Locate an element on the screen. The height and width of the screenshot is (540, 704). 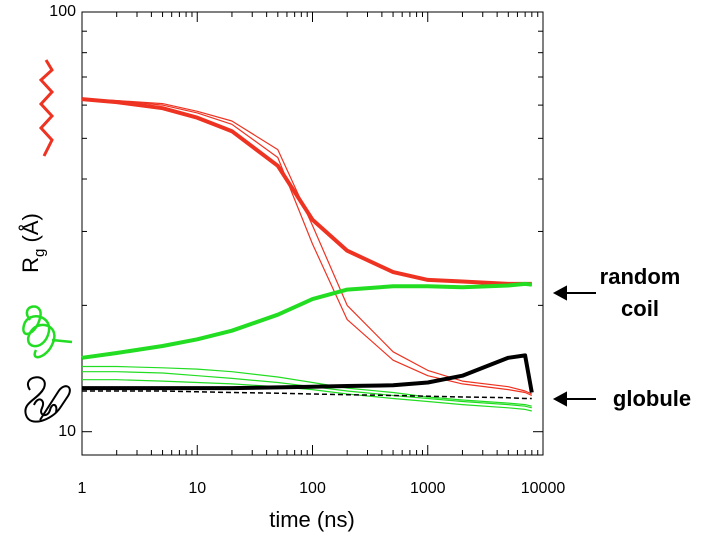
annotation: coil is located at coordinates (640, 308).